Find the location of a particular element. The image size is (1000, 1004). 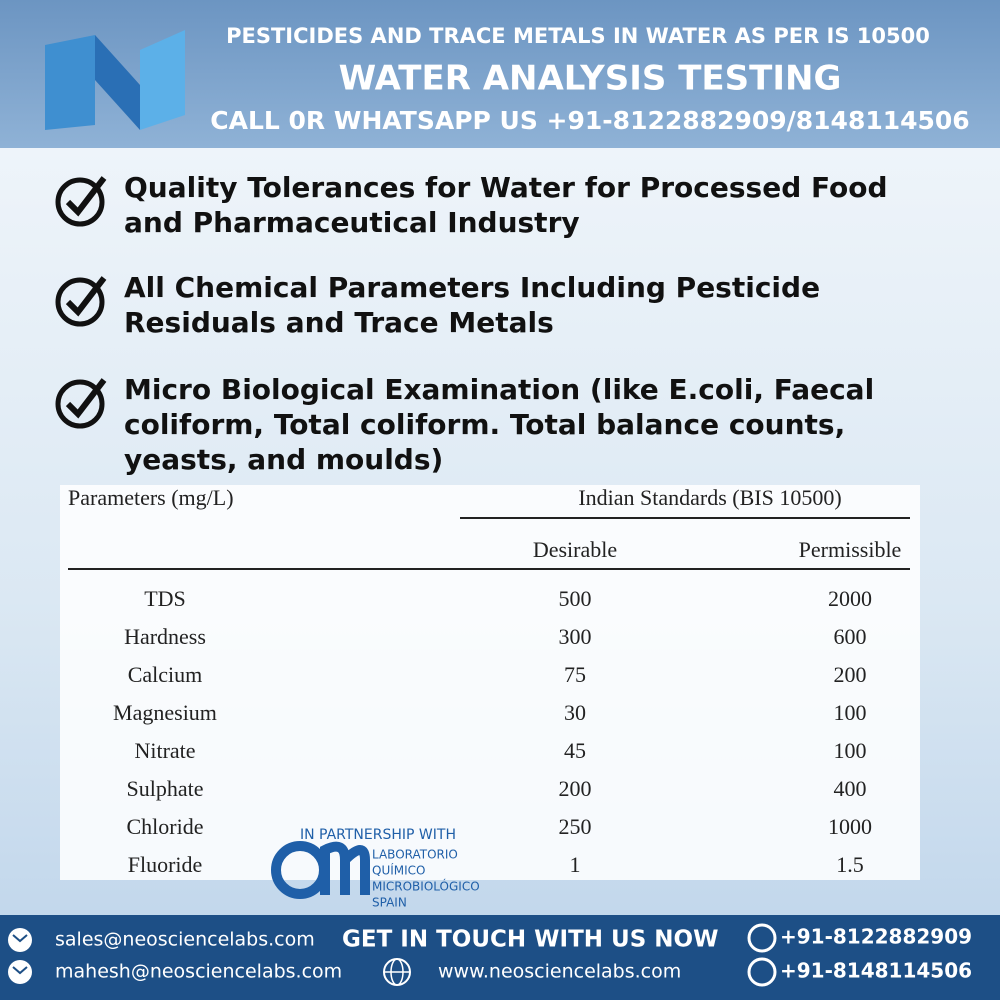

table-param-header: Parameters (mg/L) is located at coordinates (151, 497).